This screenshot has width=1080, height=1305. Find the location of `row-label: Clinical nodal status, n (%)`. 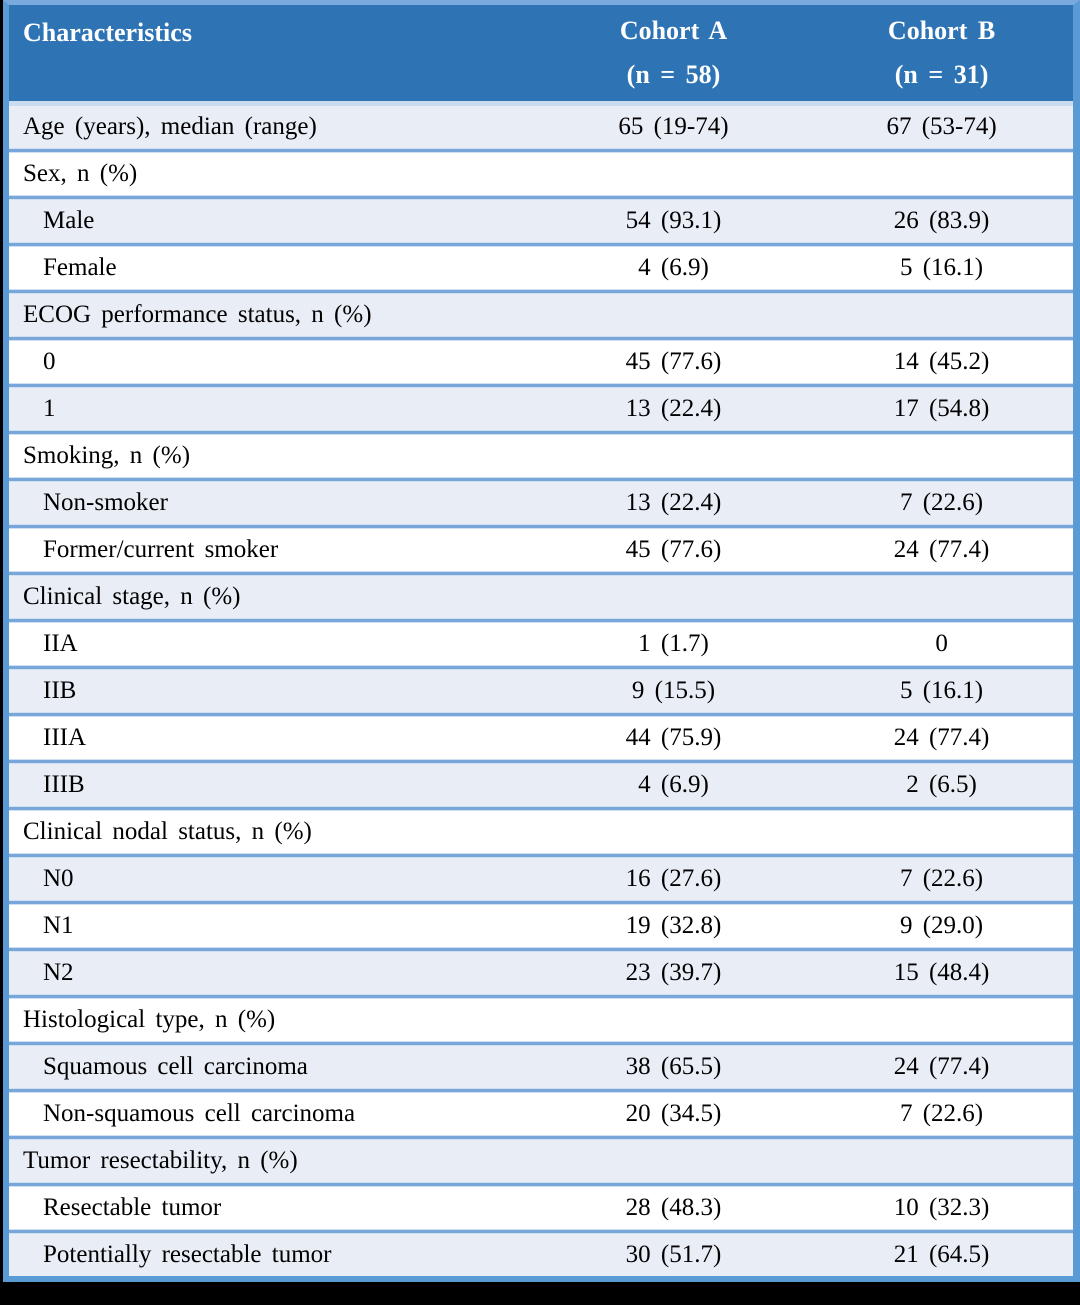

row-label: Clinical nodal status, n (%) is located at coordinates (167, 831).